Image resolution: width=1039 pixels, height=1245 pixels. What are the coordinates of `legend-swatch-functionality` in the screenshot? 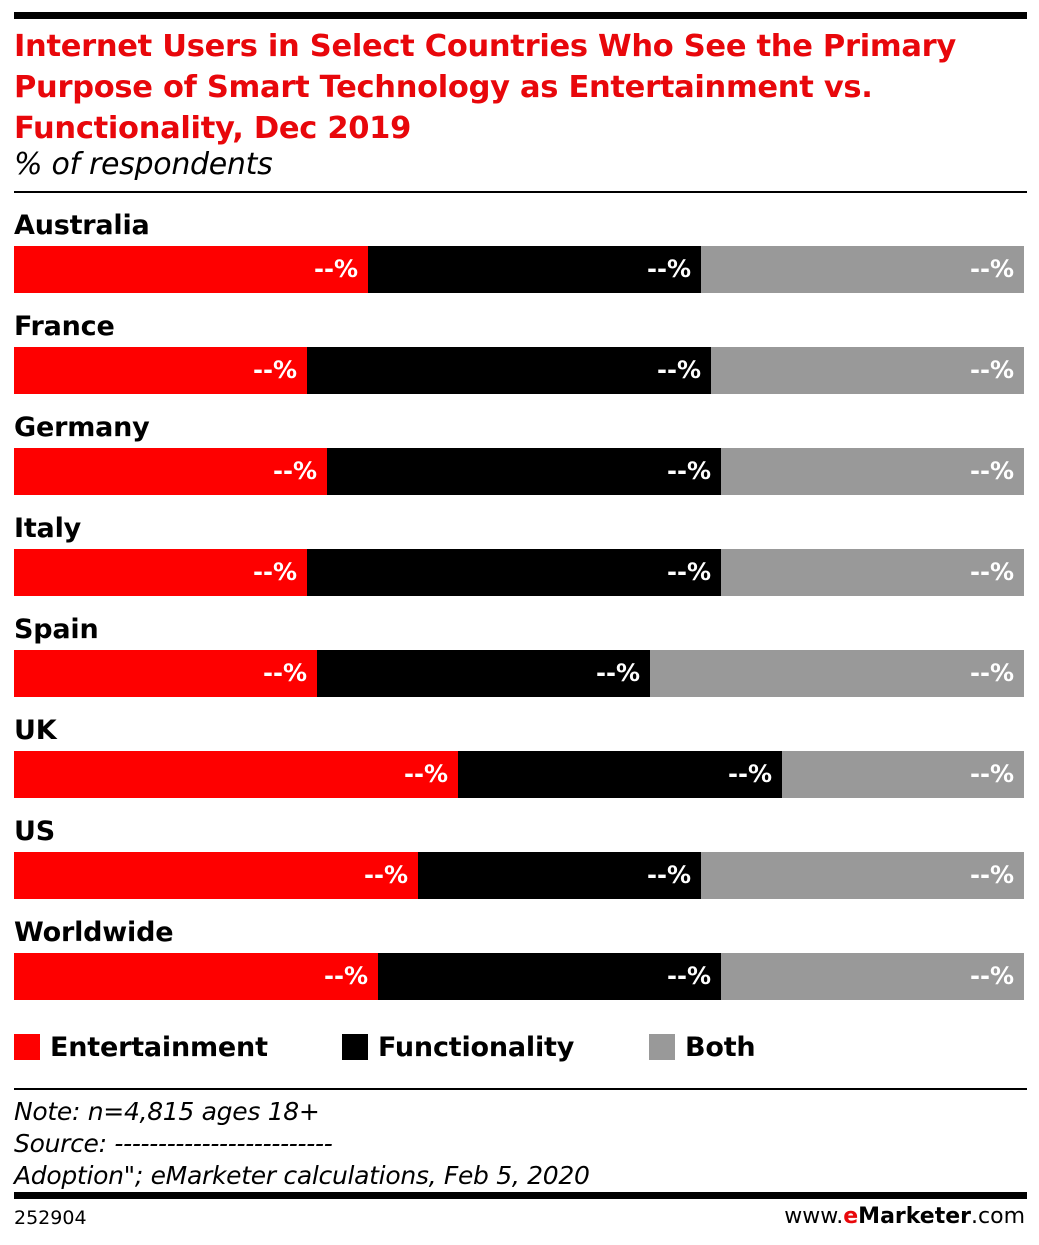 It's located at (355, 1047).